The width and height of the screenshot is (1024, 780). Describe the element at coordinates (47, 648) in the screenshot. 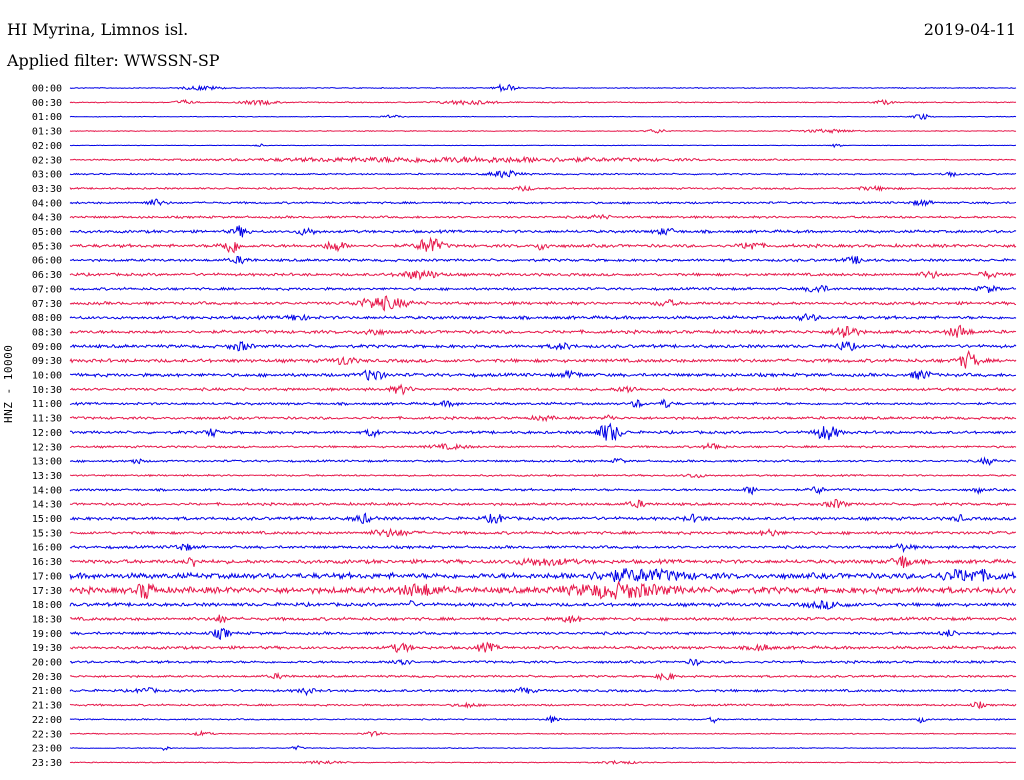

I see `time-label: 19:30` at that location.